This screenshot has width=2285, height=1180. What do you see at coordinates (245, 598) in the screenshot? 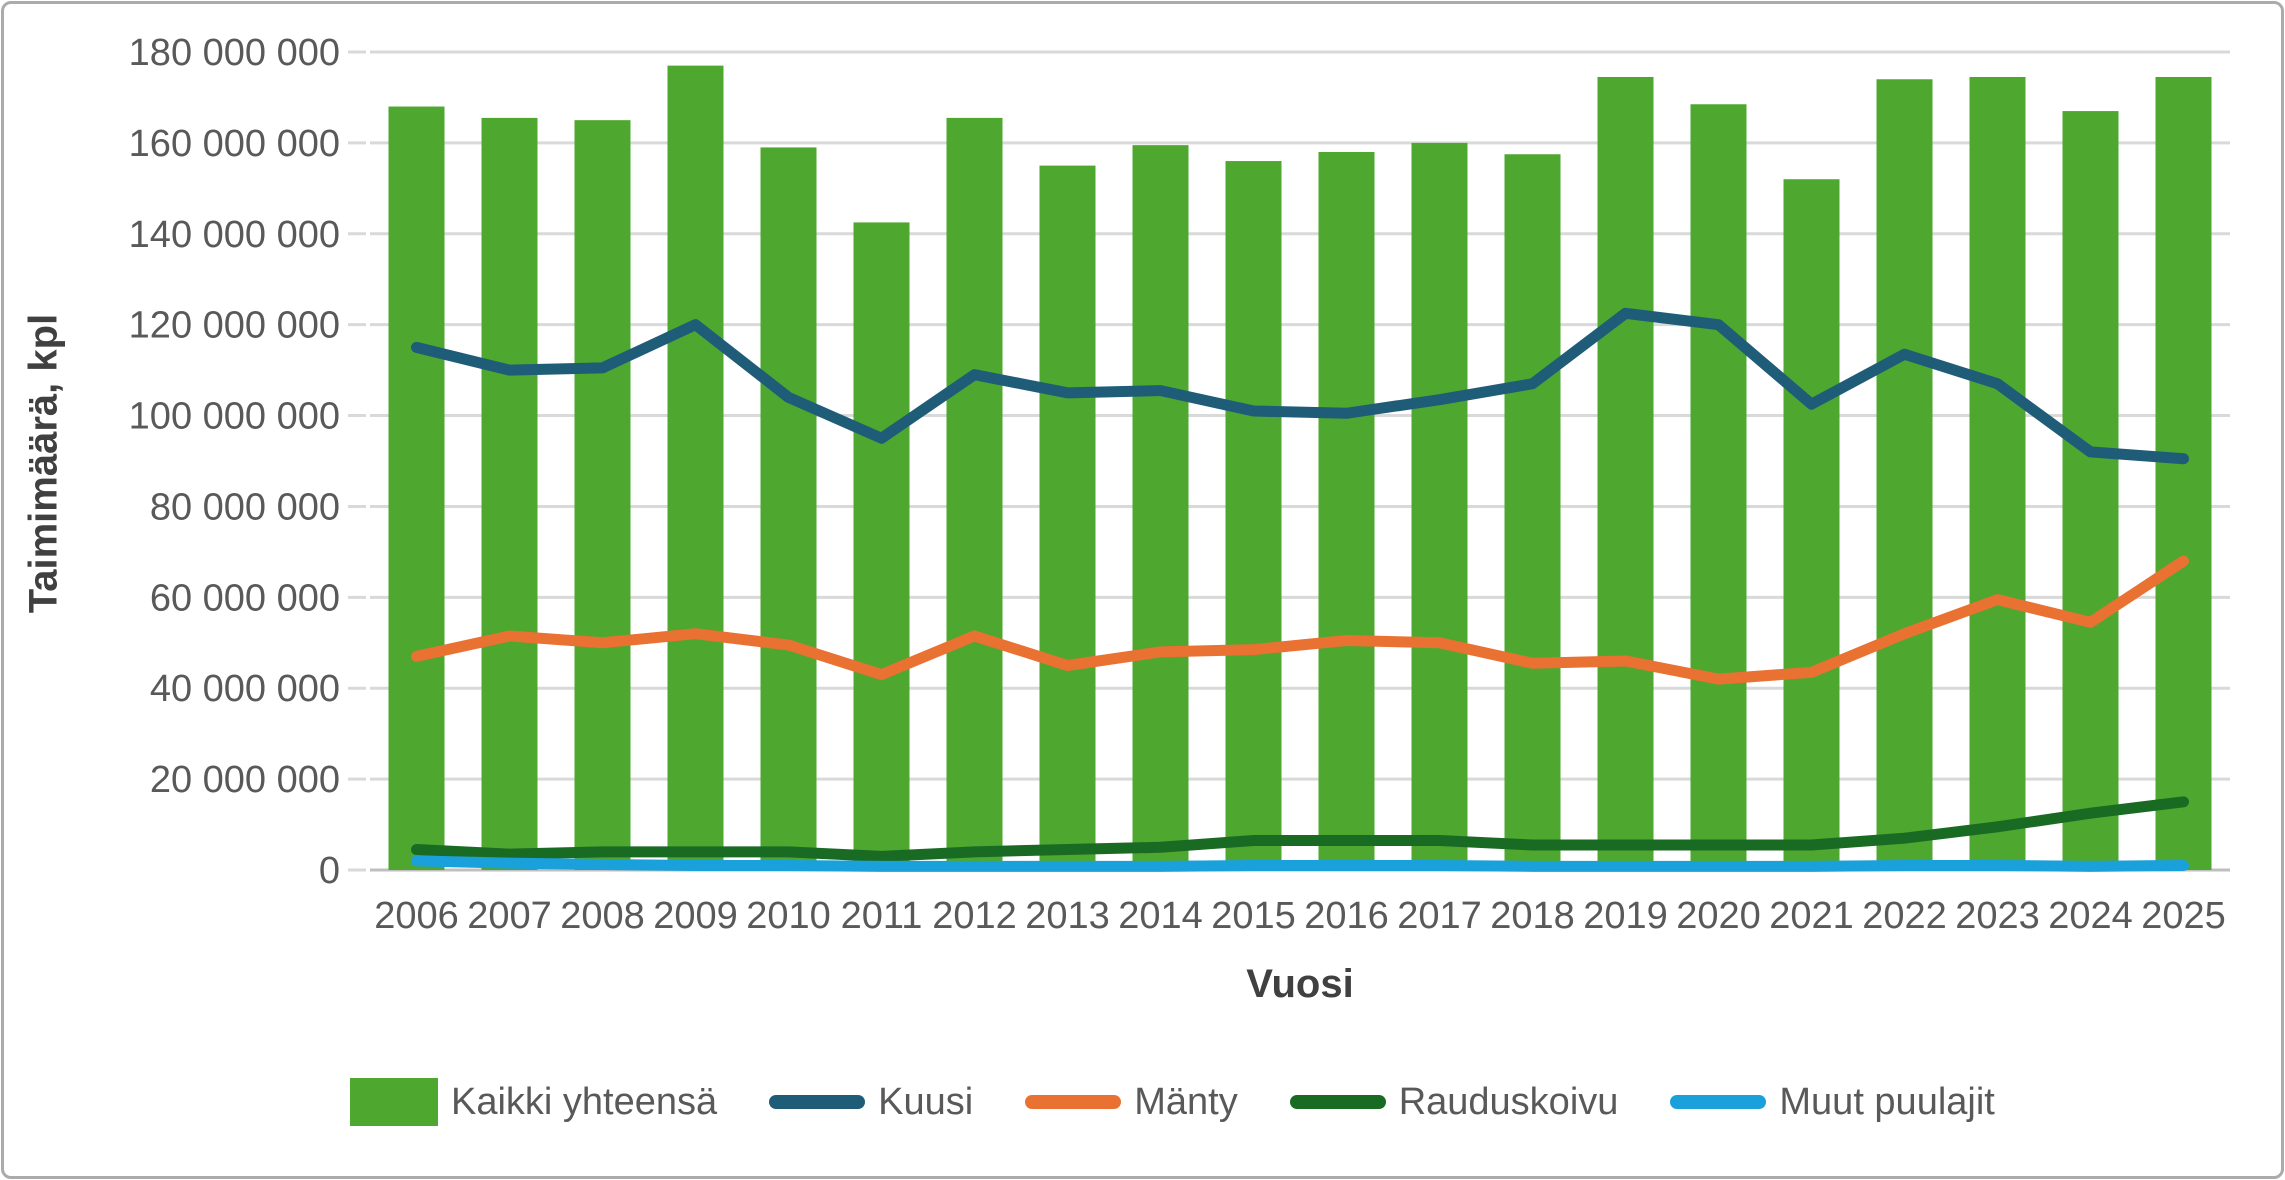
I see `y-tick-label: 60 000 000` at bounding box center [245, 598].